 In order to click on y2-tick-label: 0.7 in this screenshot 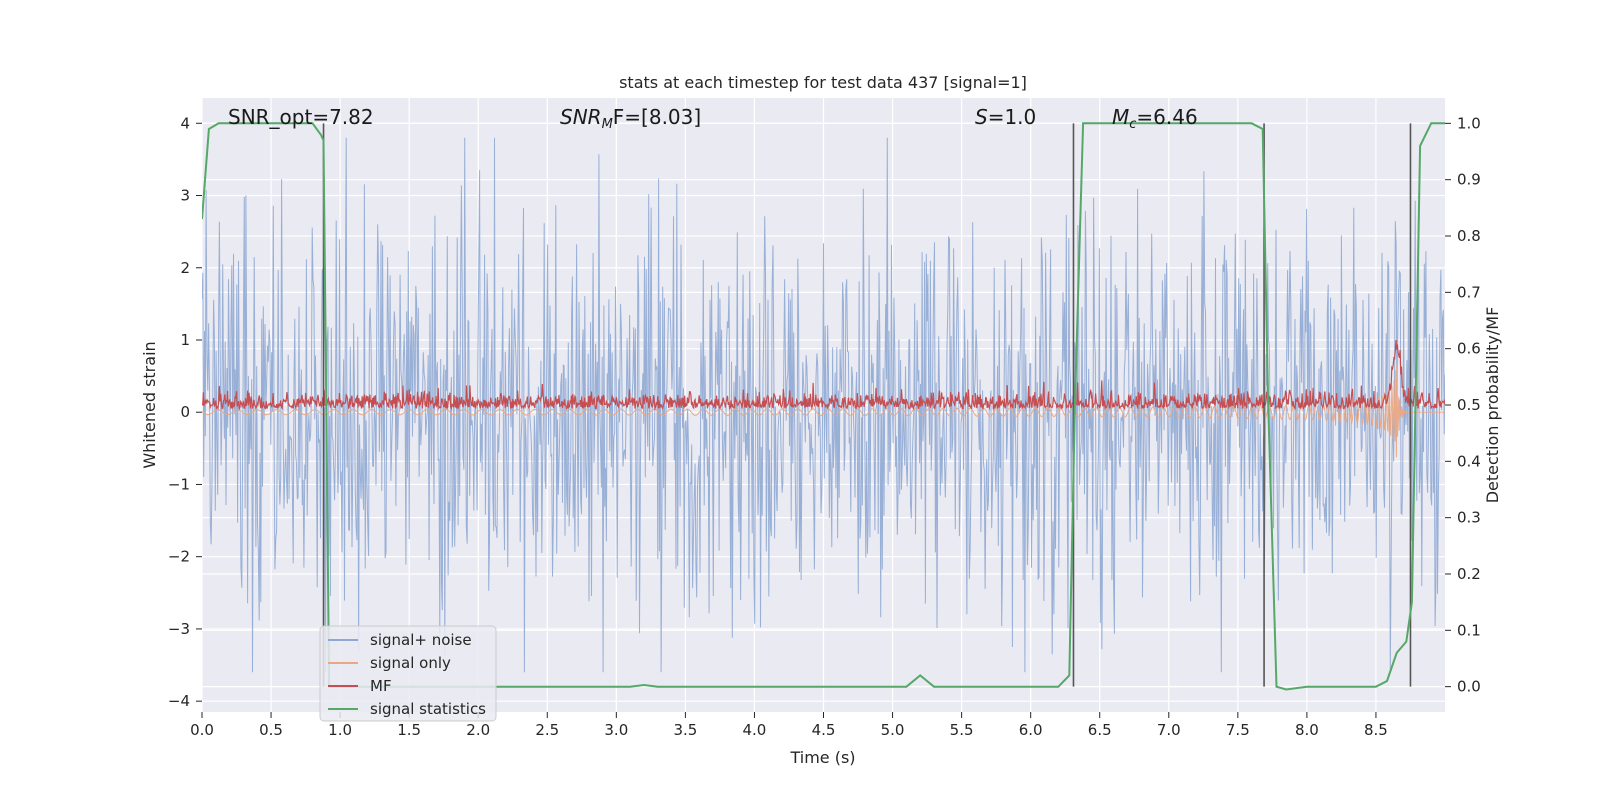, I will do `click(1469, 292)`.